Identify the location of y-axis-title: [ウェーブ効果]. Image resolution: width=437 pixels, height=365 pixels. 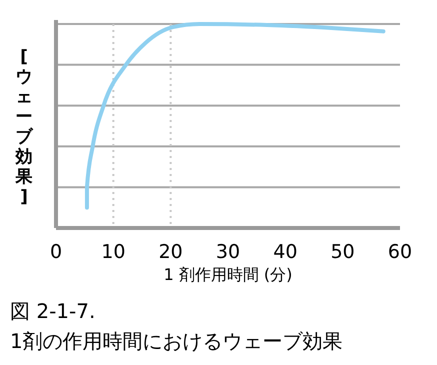
(24, 127).